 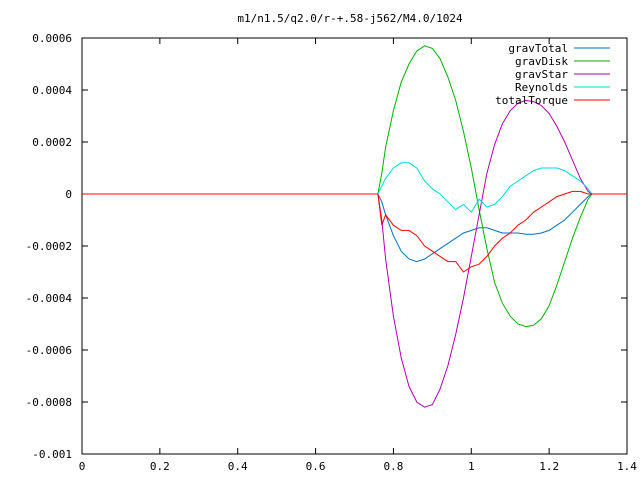 I want to click on x-tick-label: 0.6, so click(x=316, y=466).